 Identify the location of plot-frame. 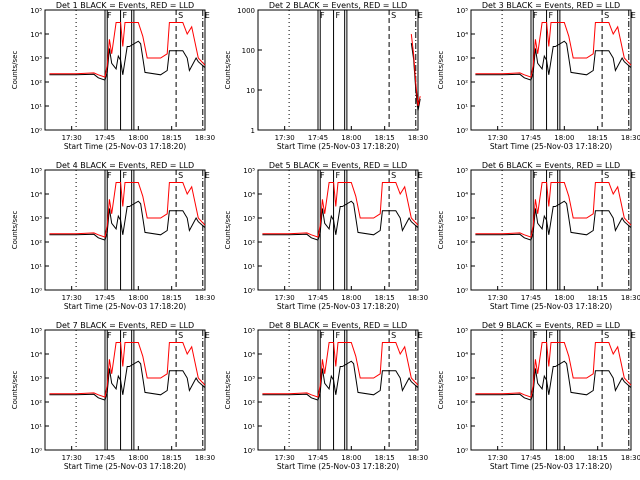
(551, 390).